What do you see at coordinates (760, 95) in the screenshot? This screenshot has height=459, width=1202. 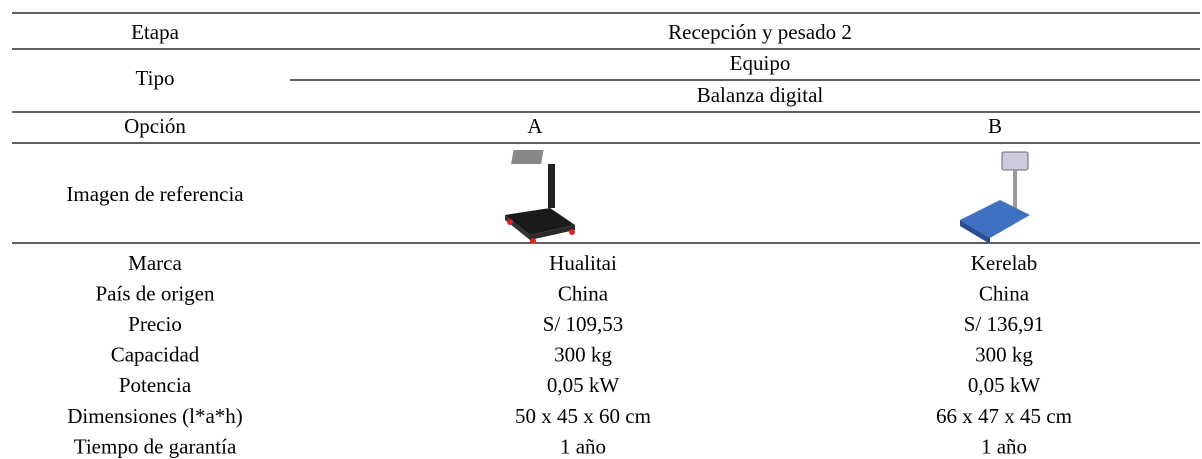 I see `cell: Balanza digital` at bounding box center [760, 95].